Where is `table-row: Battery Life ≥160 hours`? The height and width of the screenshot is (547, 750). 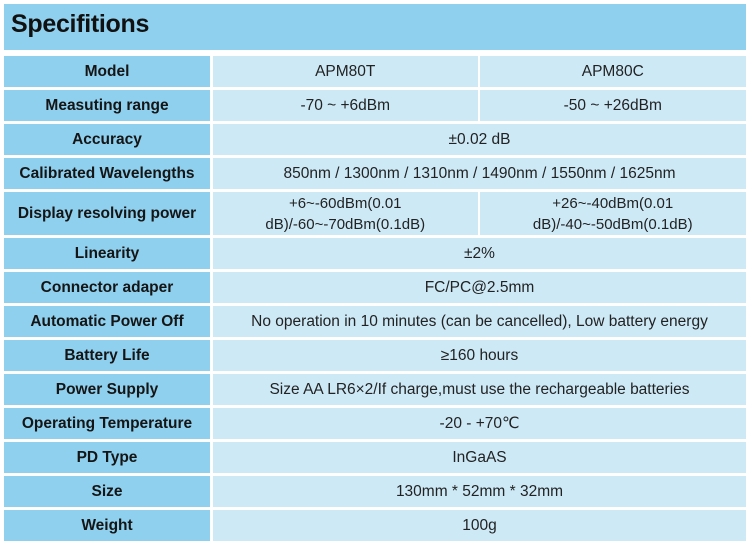 table-row: Battery Life ≥160 hours is located at coordinates (375, 355).